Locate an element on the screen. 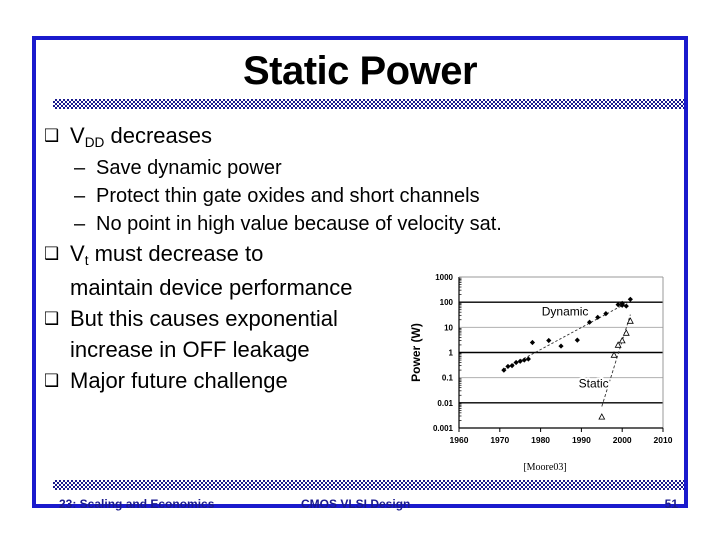 This screenshot has width=720, height=540. y-axis-tick-label: 10 is located at coordinates (448, 327).